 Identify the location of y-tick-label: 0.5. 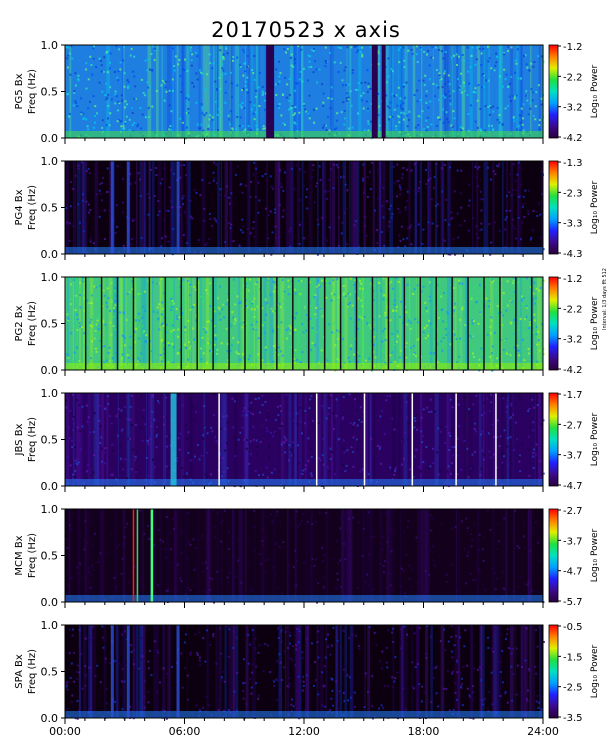
(50, 556).